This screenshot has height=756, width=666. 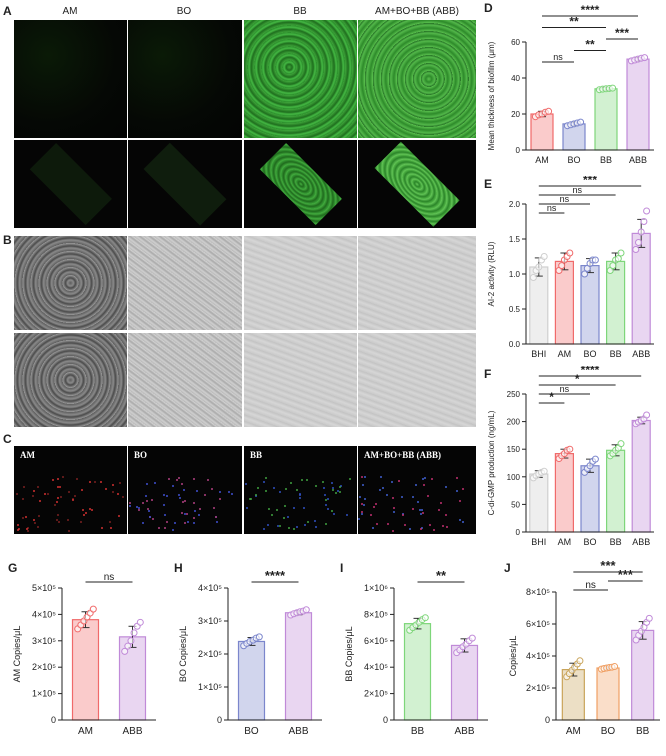 I want to click on y-tick-label: 40, so click(x=515, y=78).